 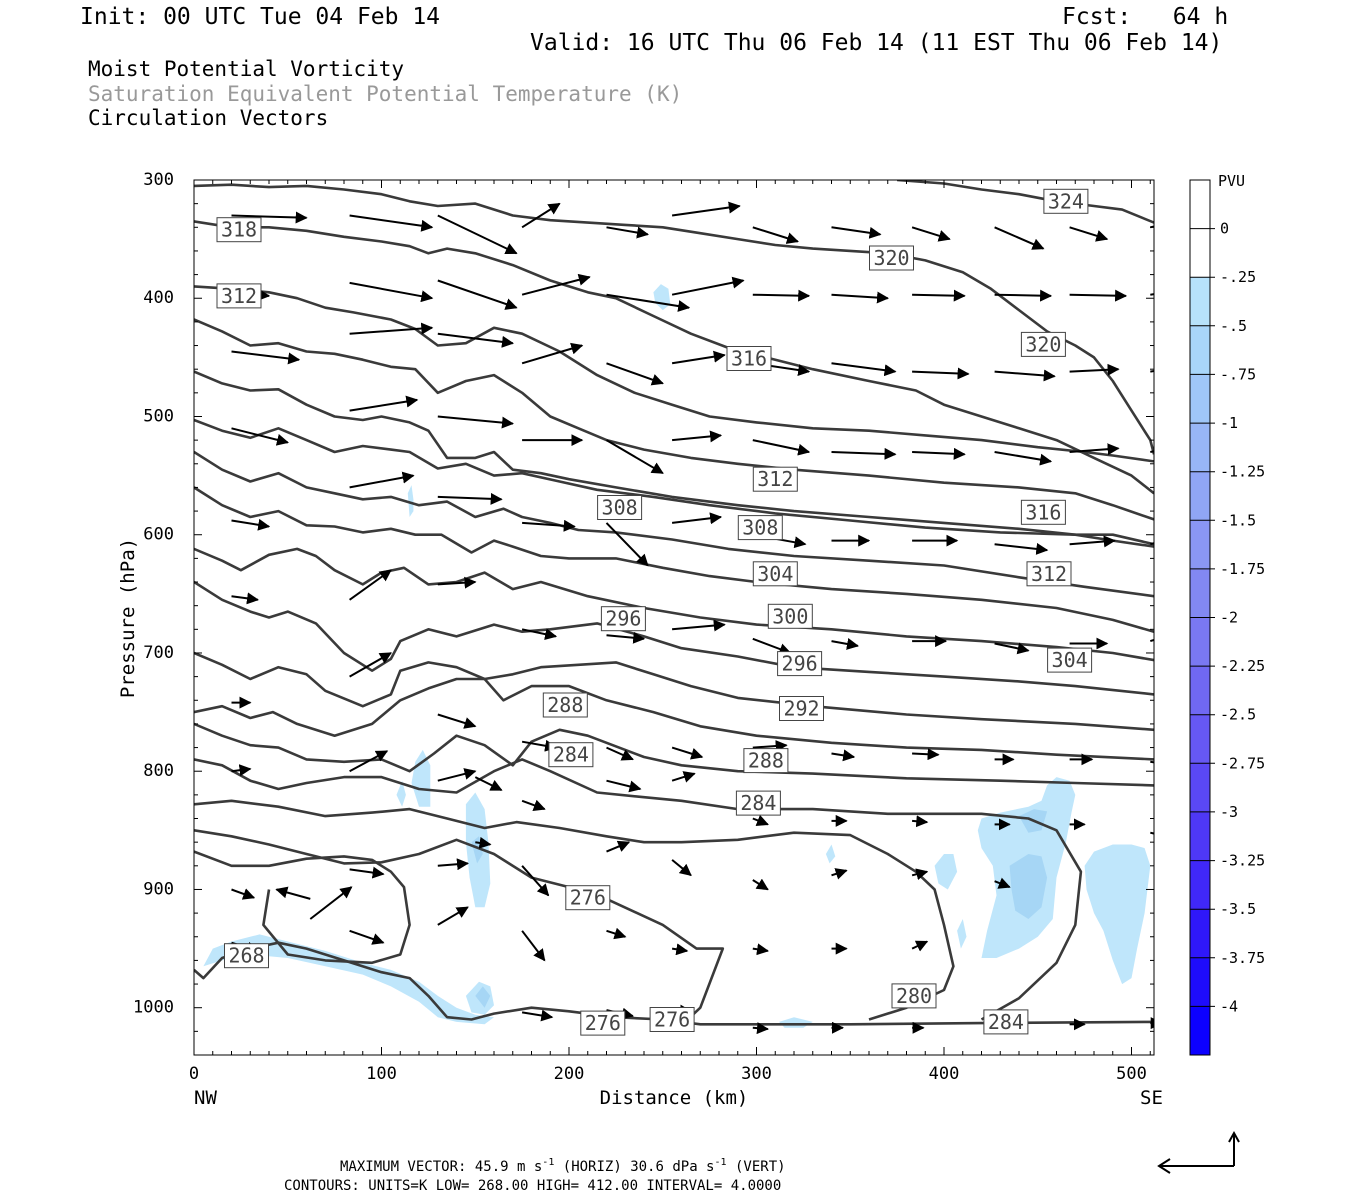 I want to click on contour-label-text: 276, so click(x=603, y=1023).